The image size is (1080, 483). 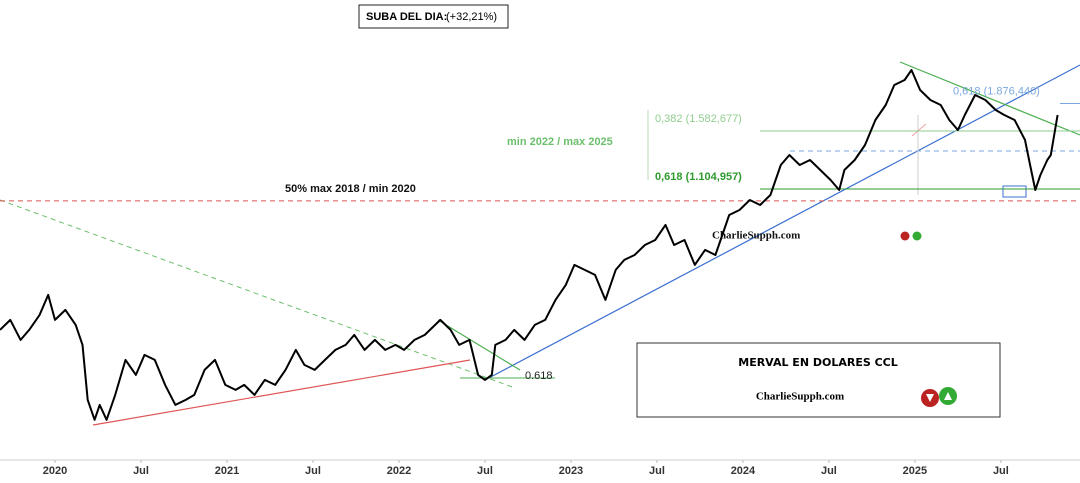 What do you see at coordinates (915, 471) in the screenshot?
I see `x-tick-label: 2025` at bounding box center [915, 471].